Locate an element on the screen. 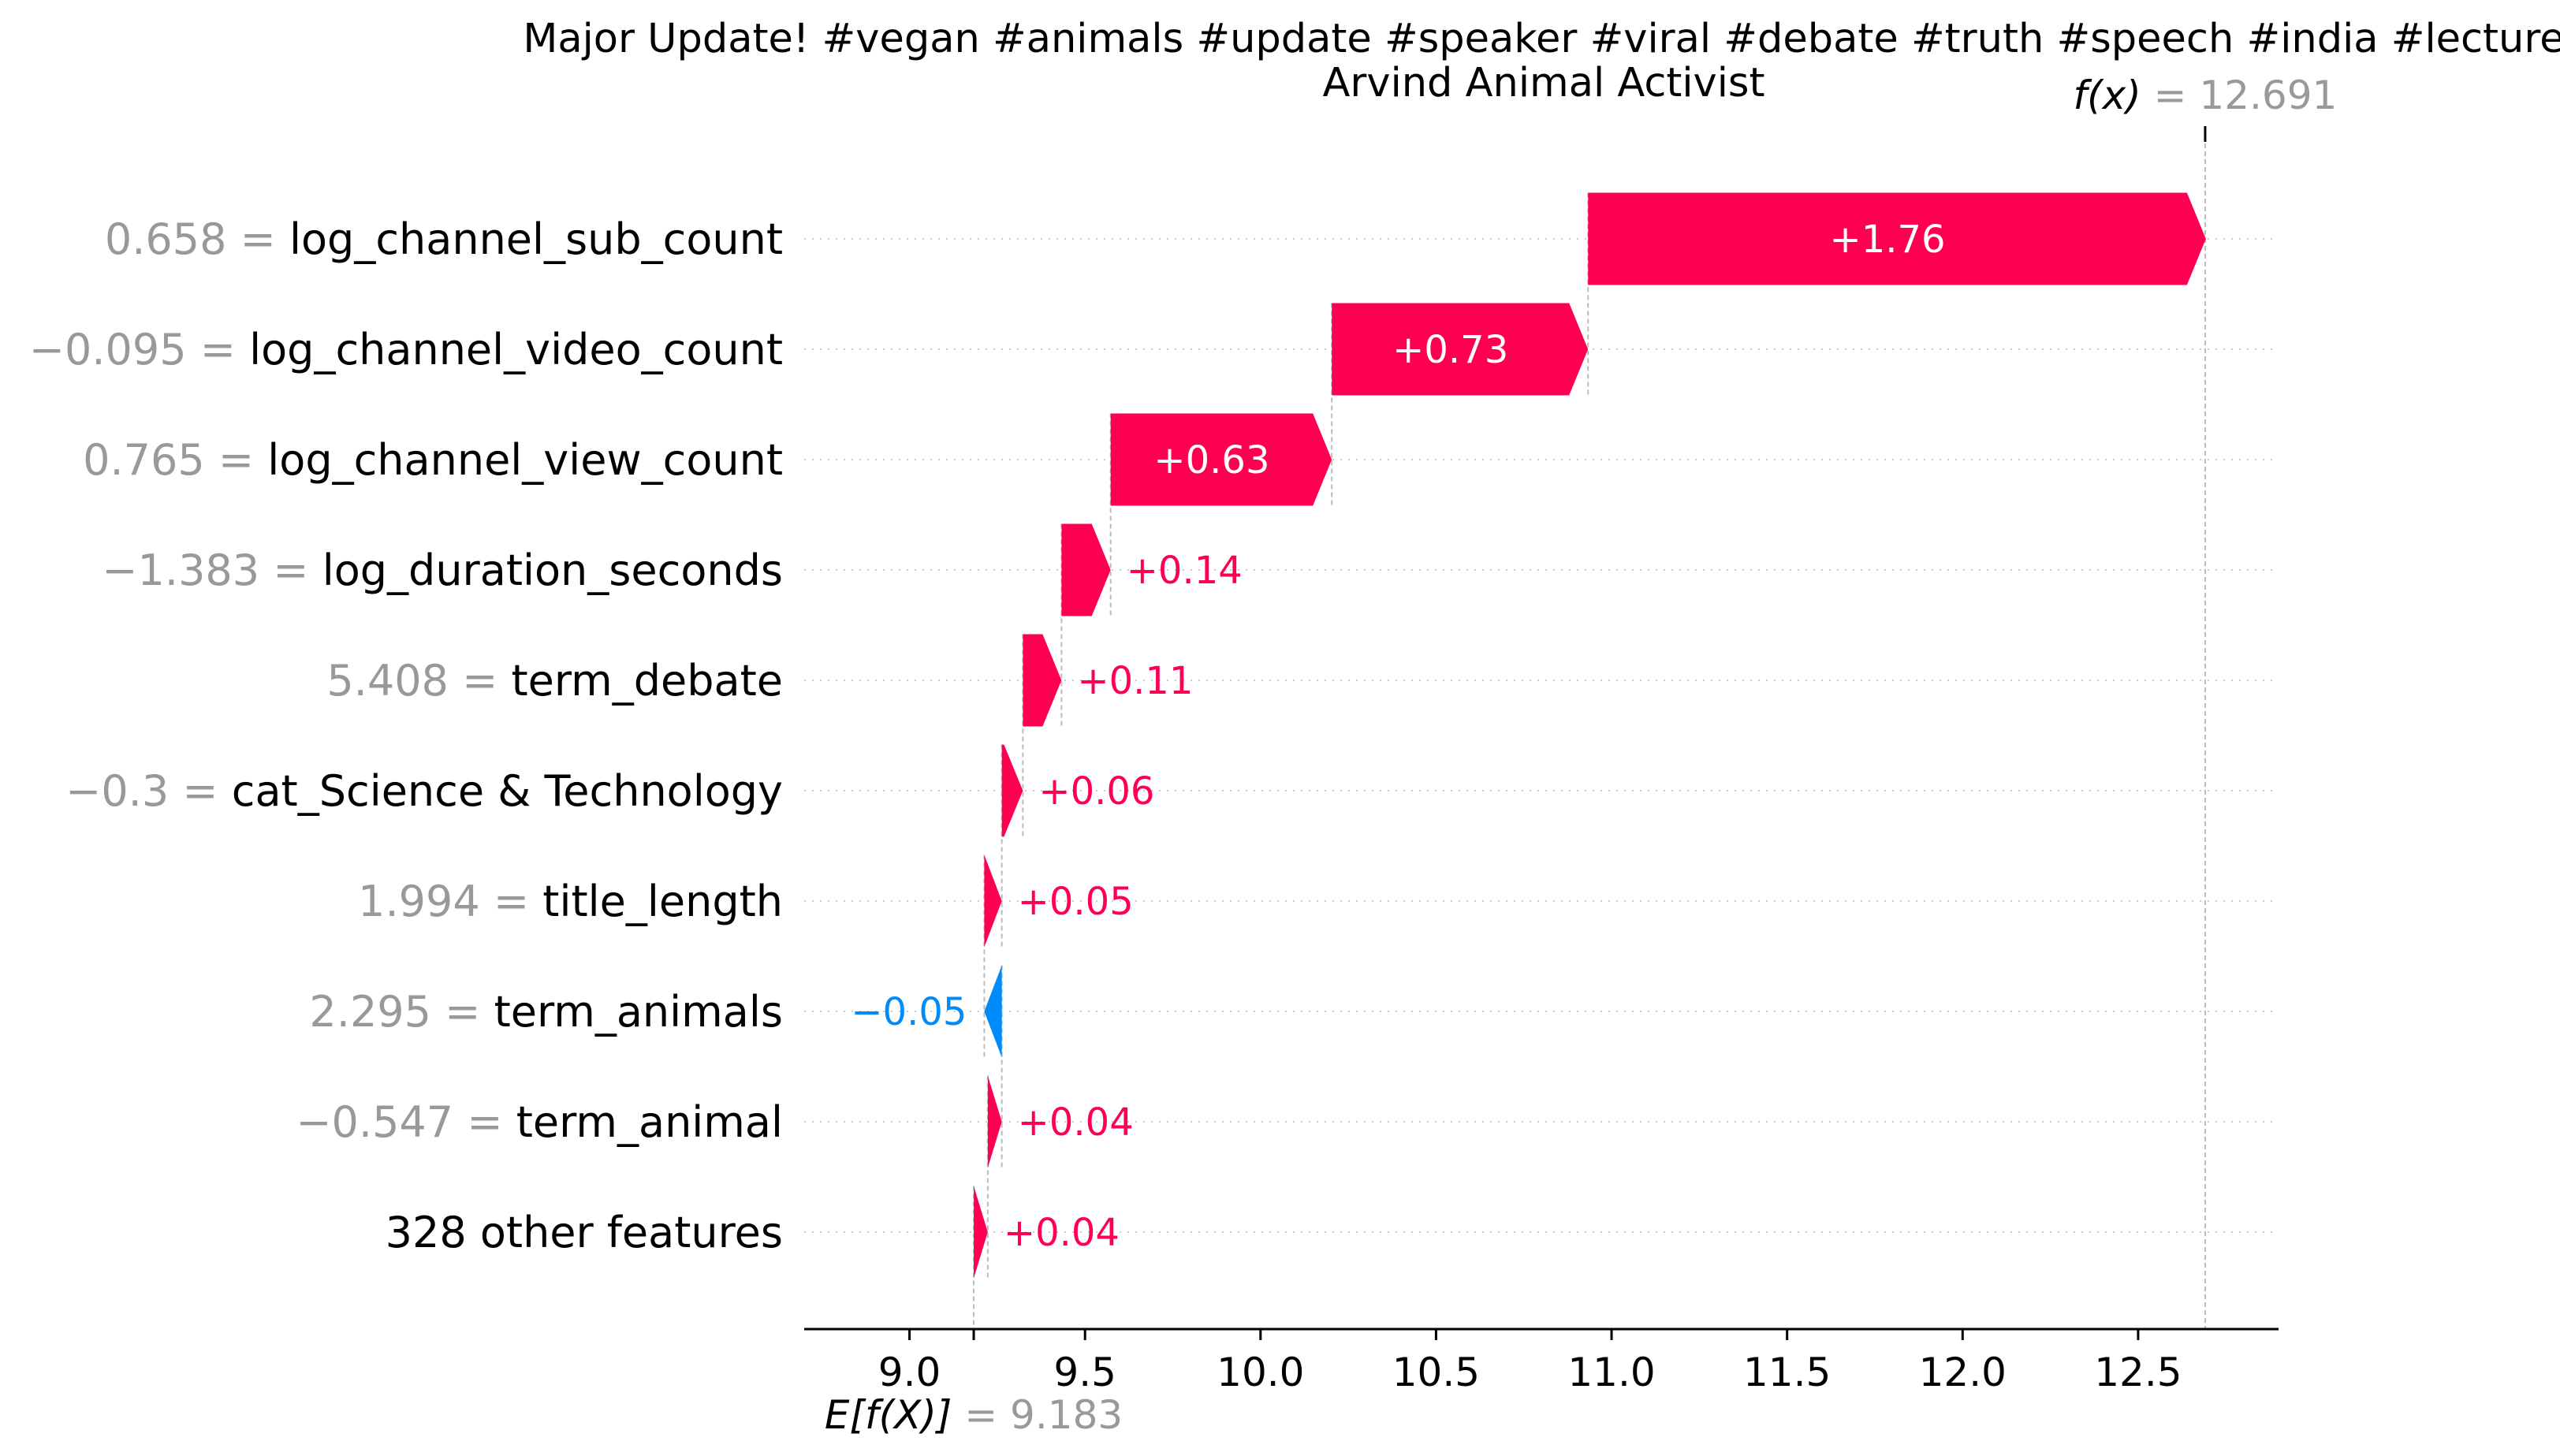 This screenshot has width=2560, height=1456. feature-name: cat_Science & Technology is located at coordinates (507, 791).